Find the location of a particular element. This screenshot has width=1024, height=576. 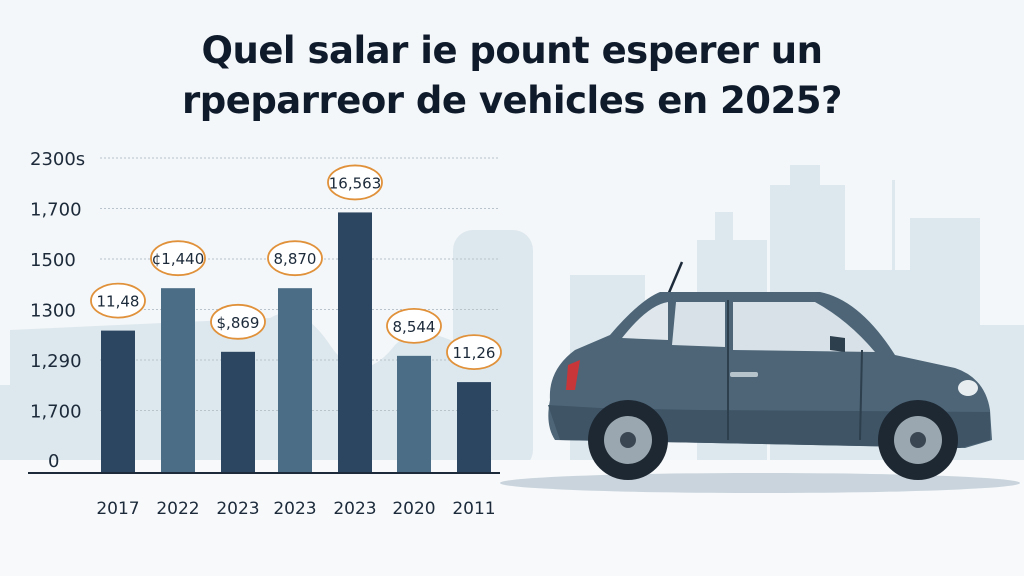

data-labels: 11,48 ¢1,440 $,869 8,870 16,563 8,544 11,26 is located at coordinates (296, 267).